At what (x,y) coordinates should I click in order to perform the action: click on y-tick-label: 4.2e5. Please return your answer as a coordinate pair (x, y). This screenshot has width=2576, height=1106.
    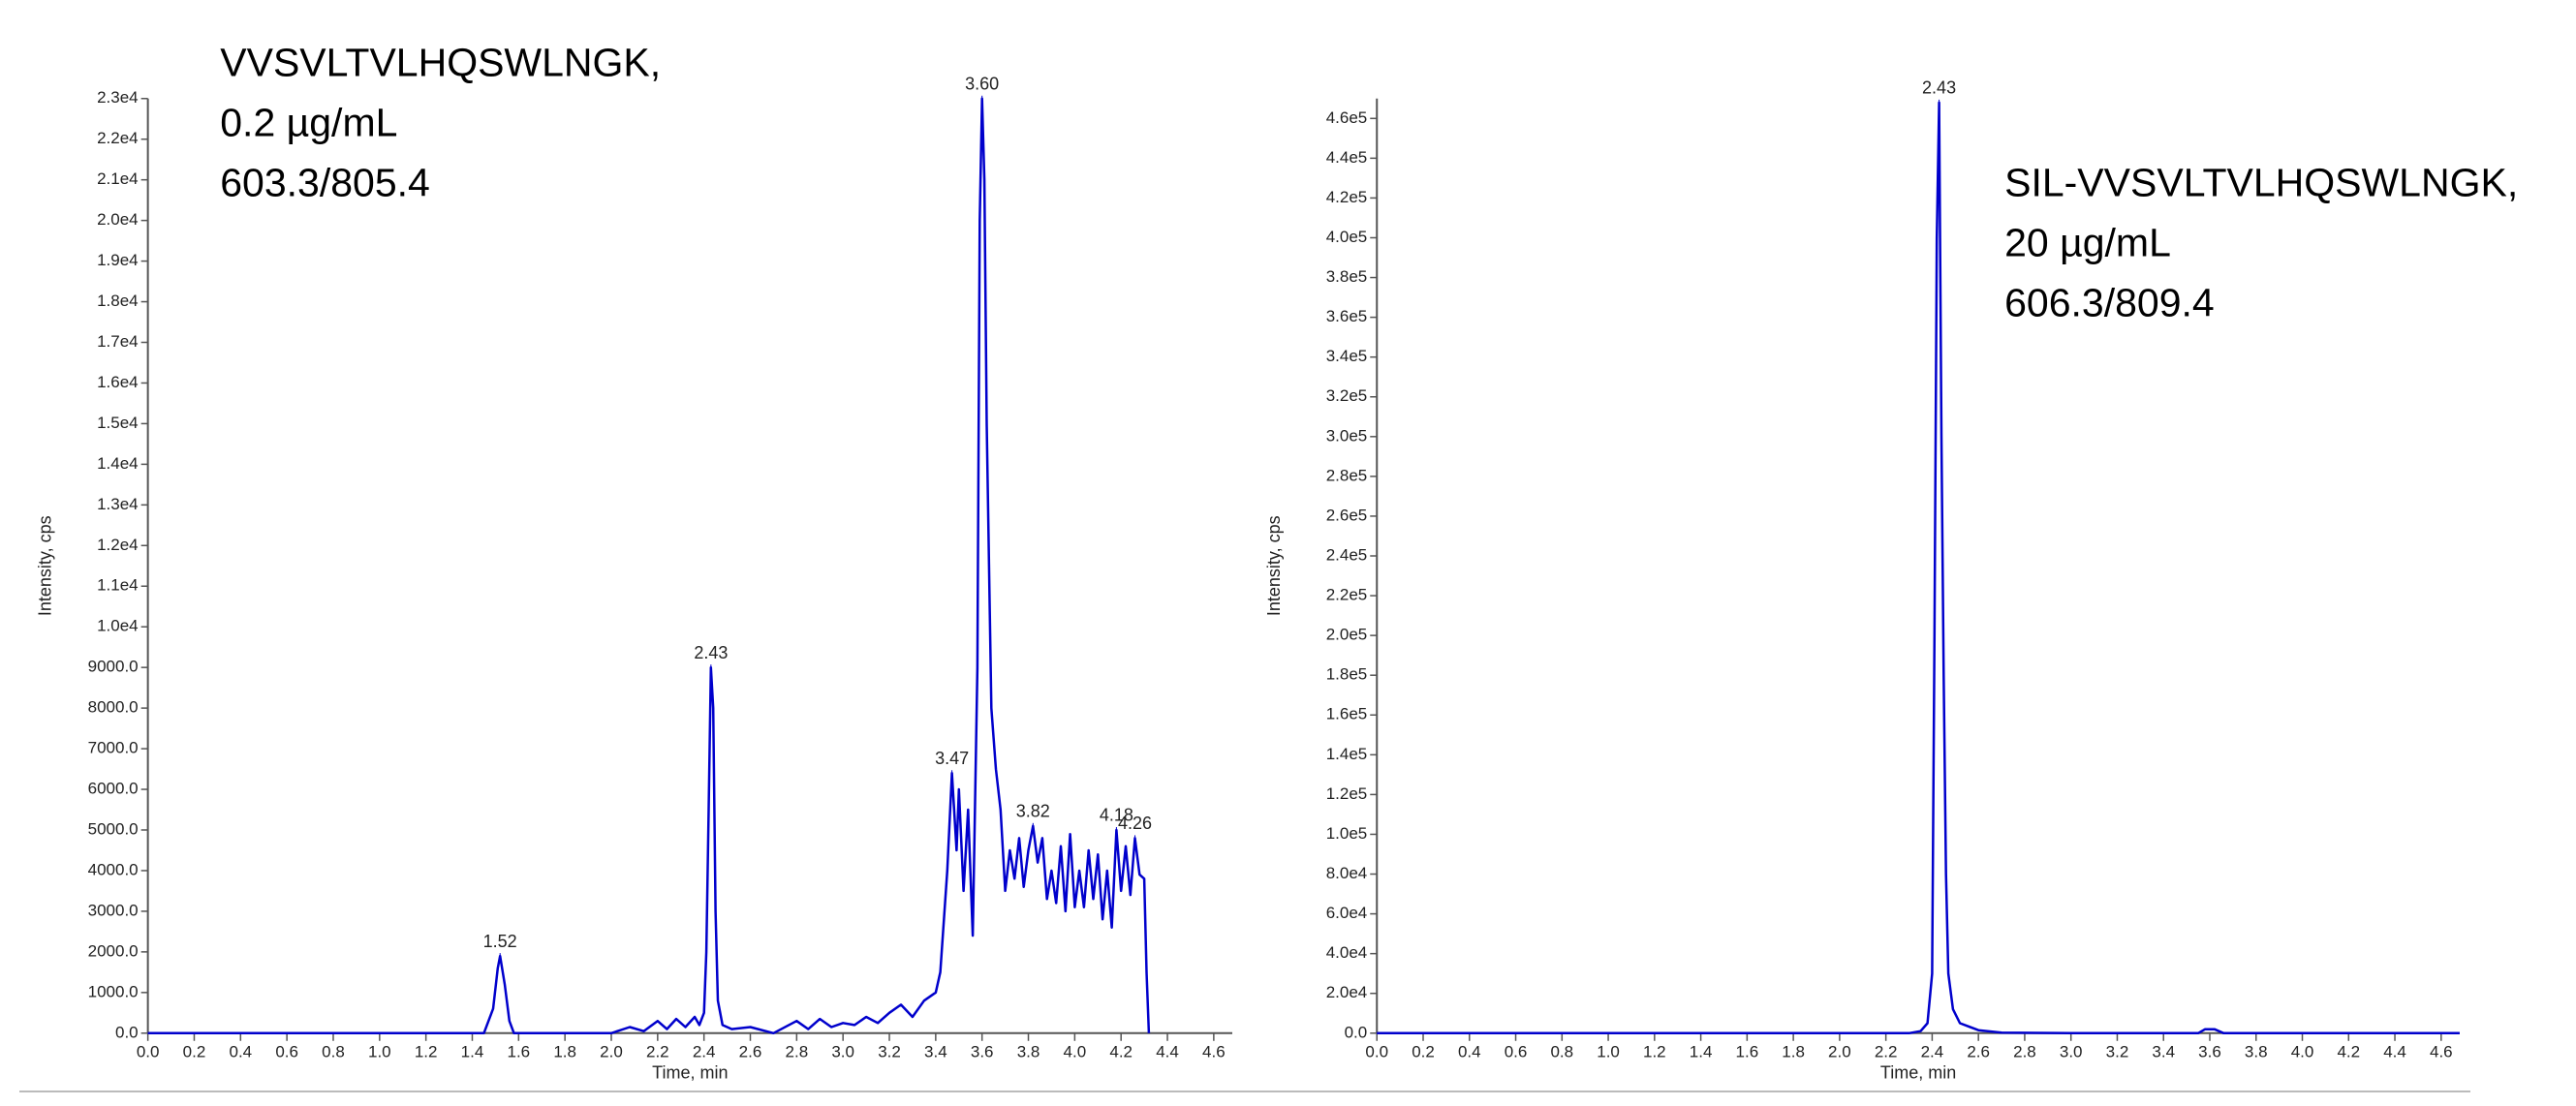
    Looking at the image, I should click on (1347, 197).